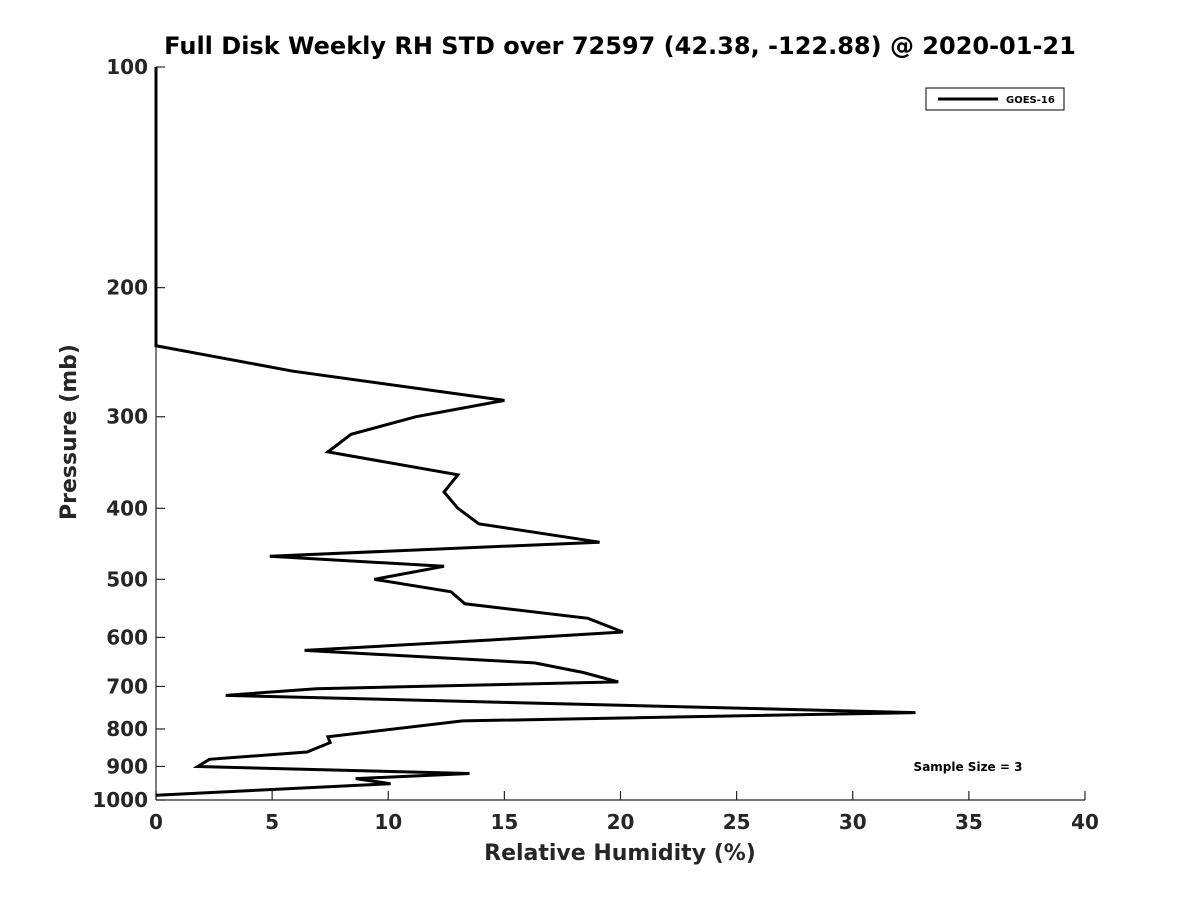 Image resolution: width=1200 pixels, height=900 pixels. I want to click on y-tick-label: 900, so click(127, 766).